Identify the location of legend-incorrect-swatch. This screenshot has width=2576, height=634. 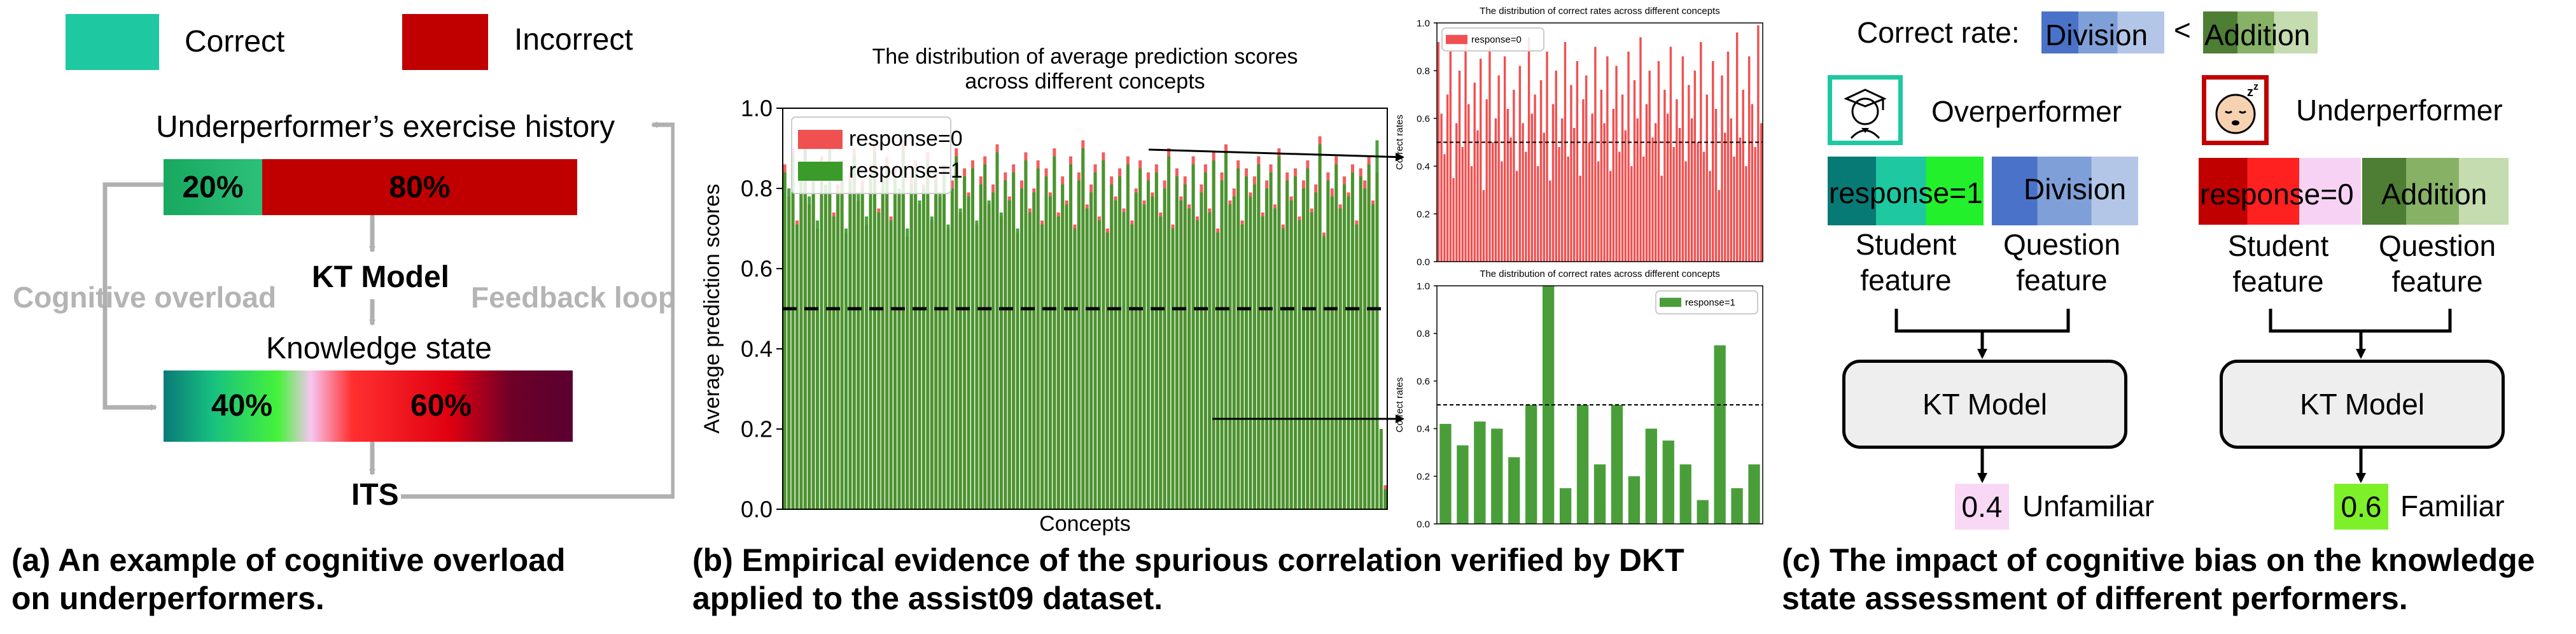
(445, 42).